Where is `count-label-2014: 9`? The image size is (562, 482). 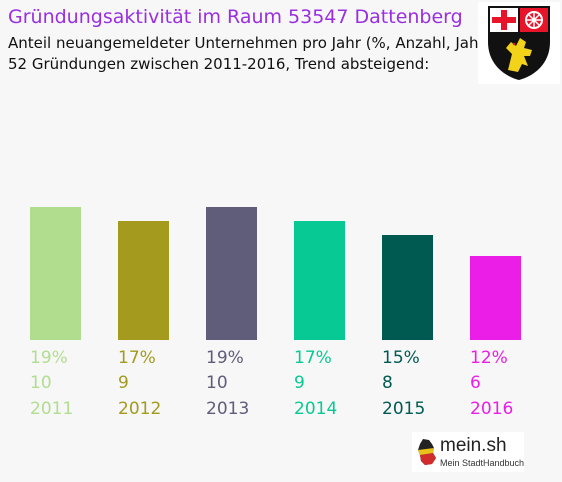 count-label-2014: 9 is located at coordinates (299, 383).